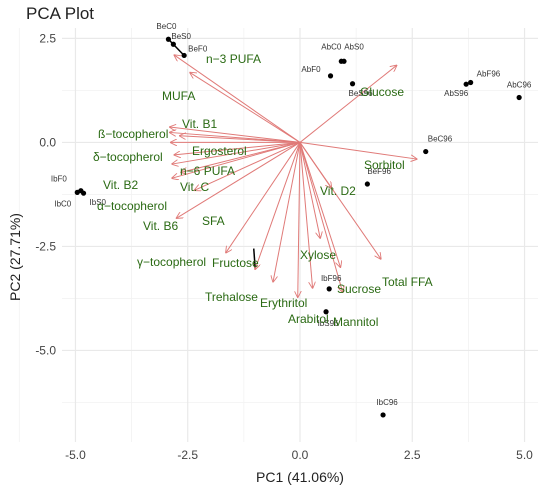 The image size is (550, 497). Describe the element at coordinates (60, 13) in the screenshot. I see `chart-title: PCA Plot` at that location.